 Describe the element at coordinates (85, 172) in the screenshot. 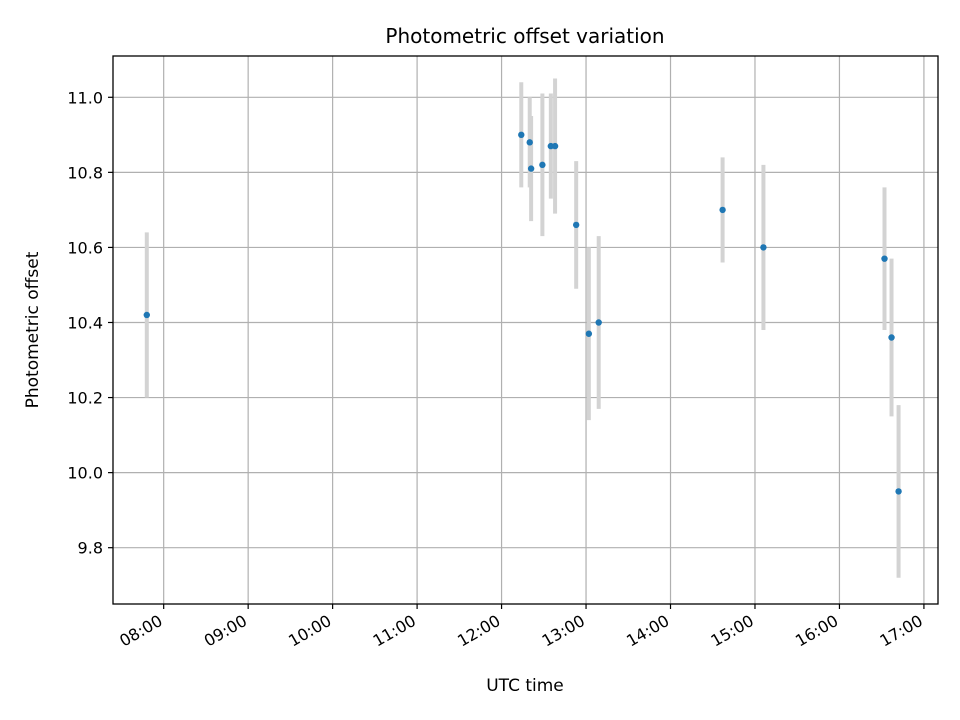

I see `y-tick-label: 10.8` at that location.